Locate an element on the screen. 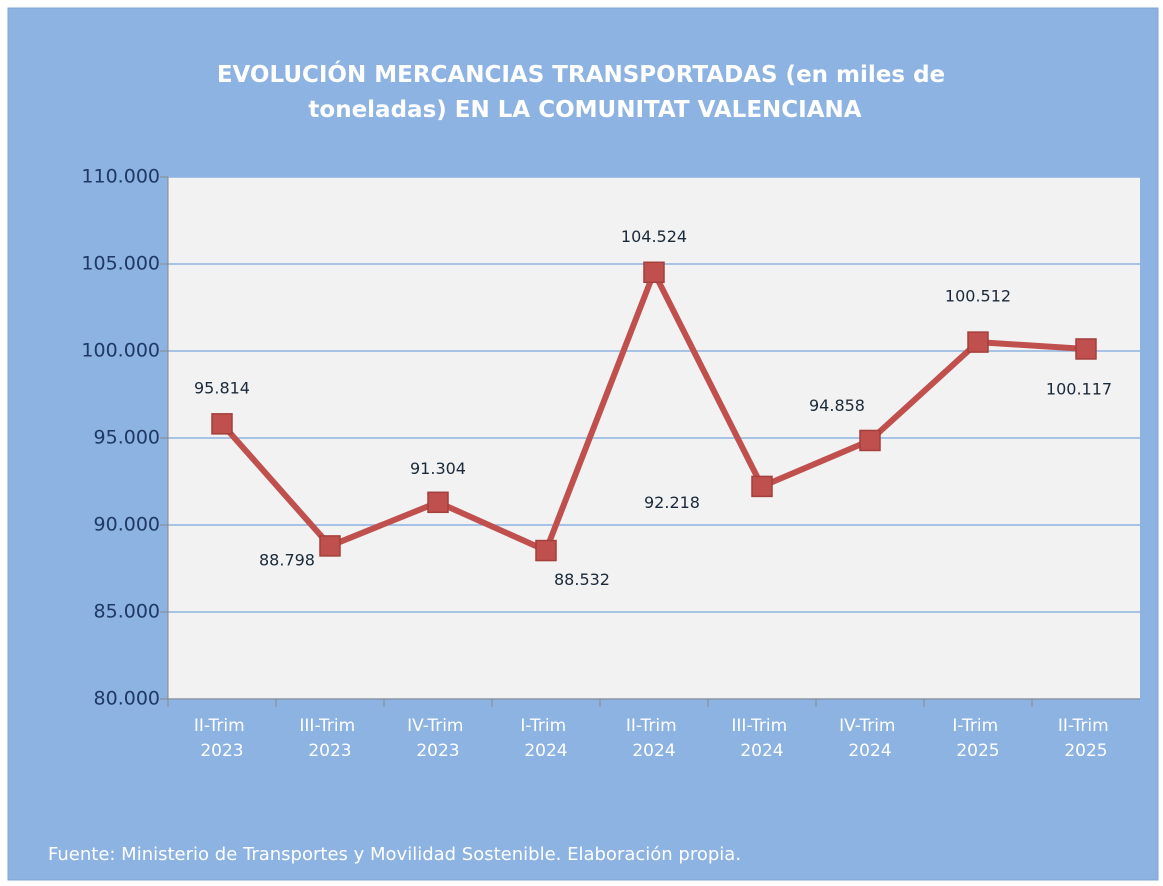  x-tick-label: IV-Trim 2024 is located at coordinates (870, 738).